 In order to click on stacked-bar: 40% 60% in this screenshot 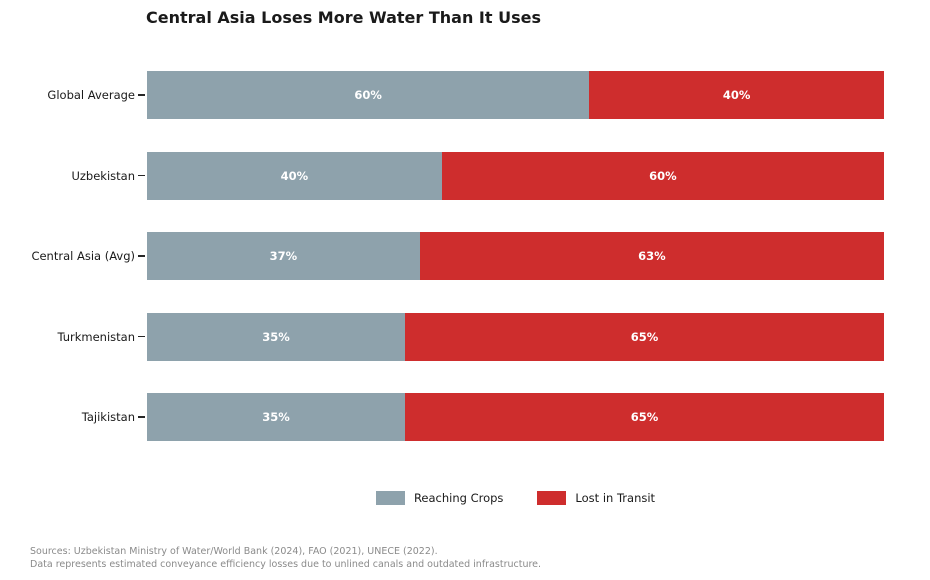, I will do `click(515, 175)`.